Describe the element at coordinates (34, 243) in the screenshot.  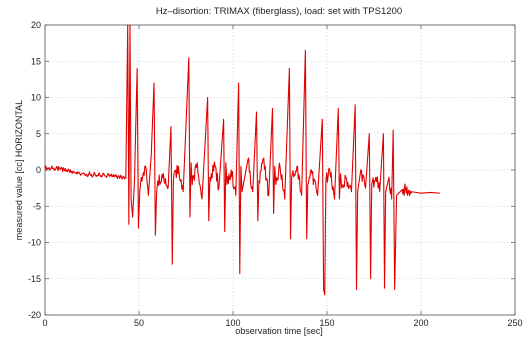
I see `y-tick-label: -10` at that location.